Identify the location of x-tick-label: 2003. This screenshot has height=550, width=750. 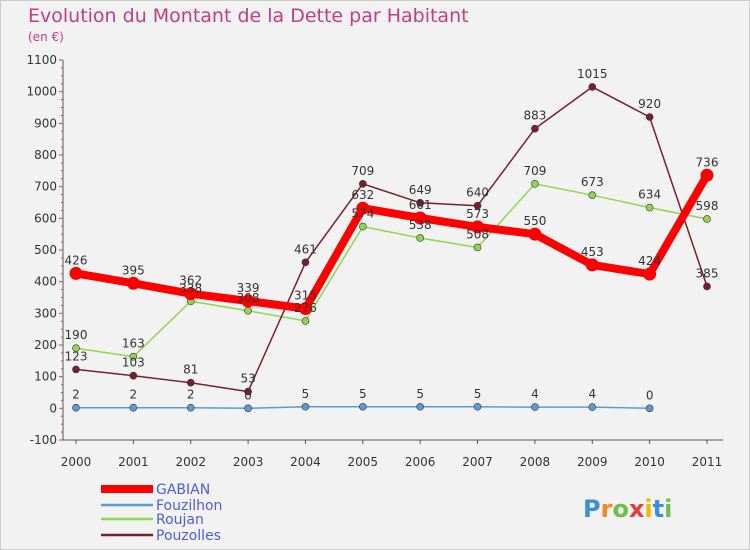
(248, 462).